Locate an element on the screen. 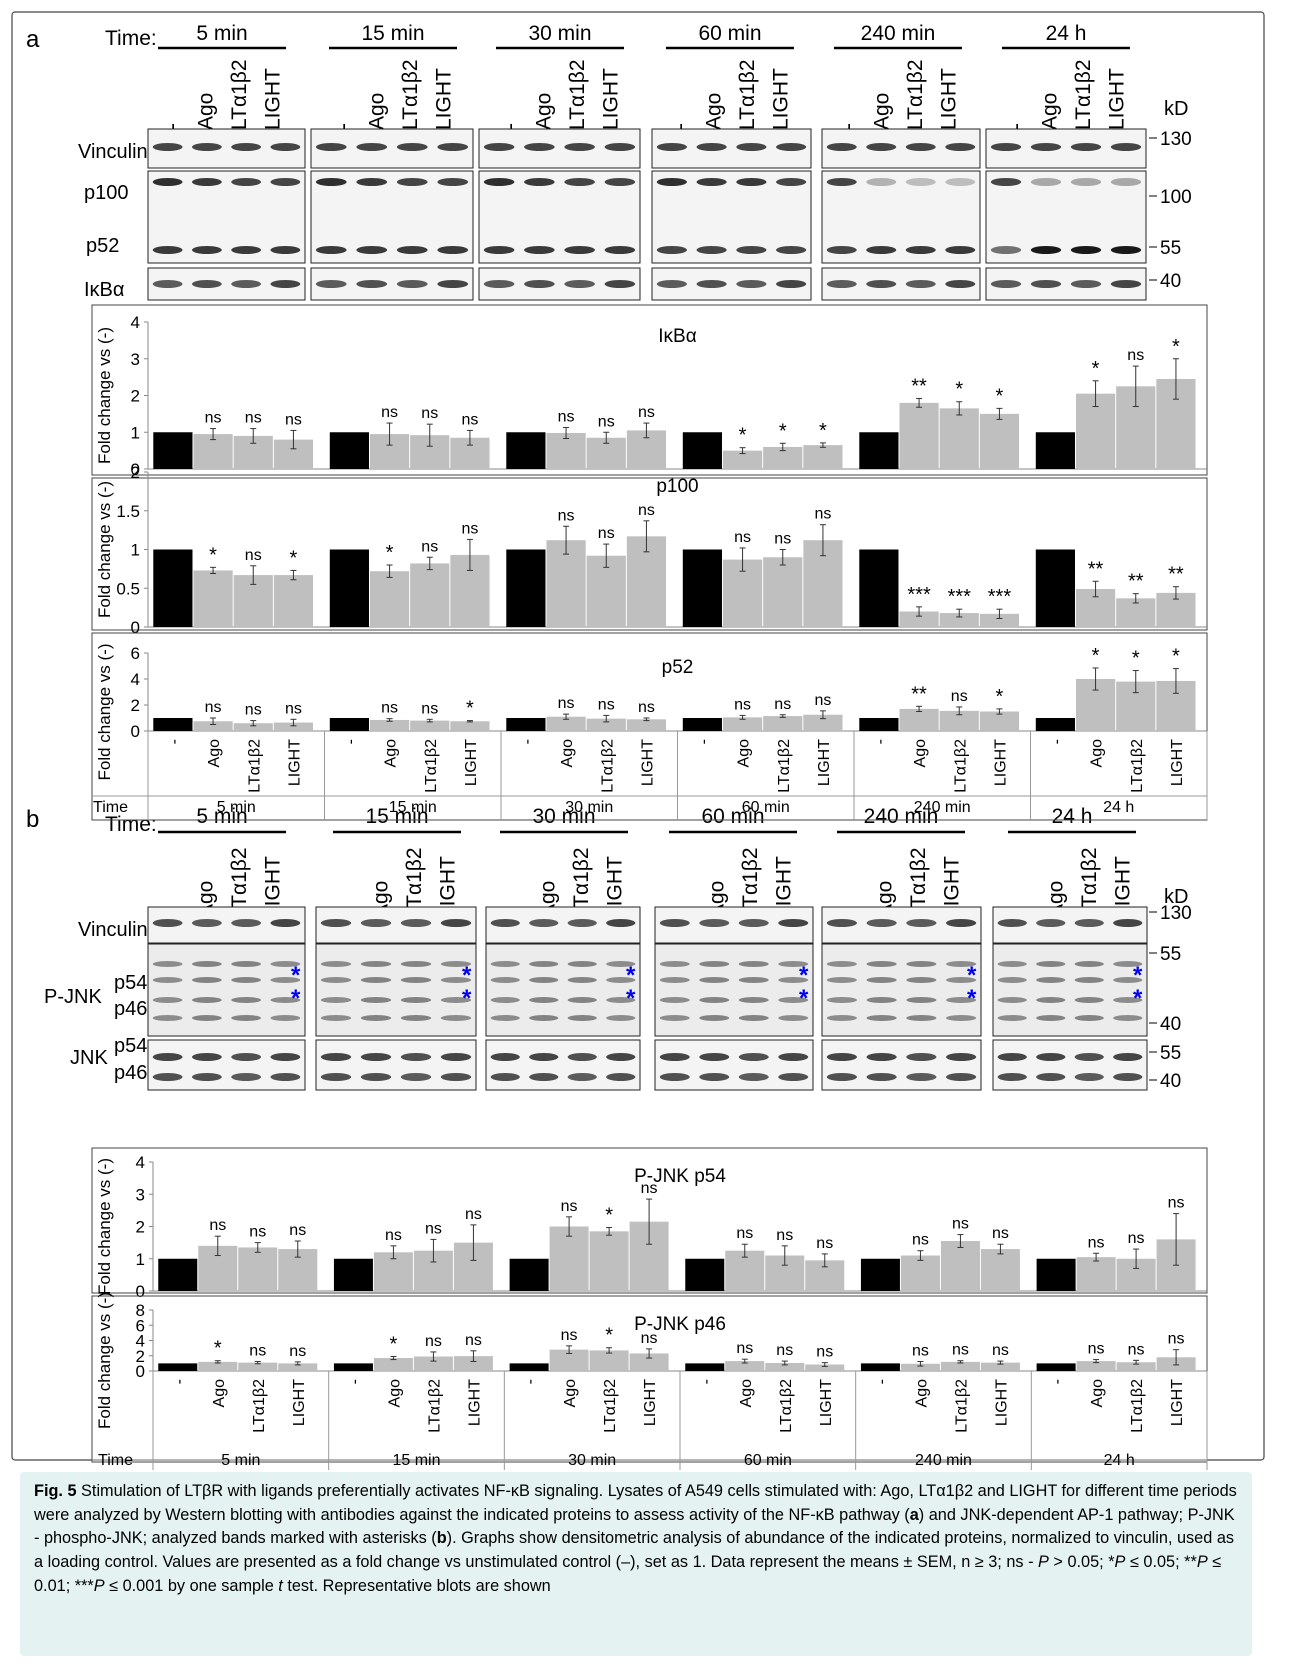  time-point-label: 5 min is located at coordinates (221, 816).